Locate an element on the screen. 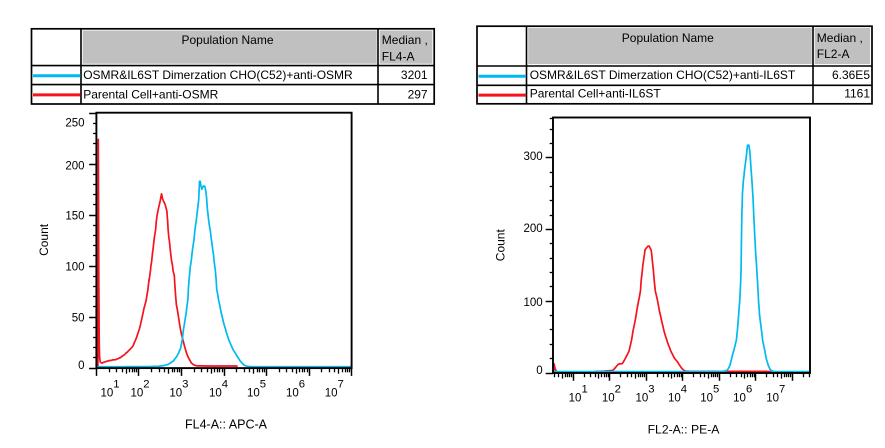 This screenshot has width=885, height=448. svg-text: 50 is located at coordinates (78, 318).